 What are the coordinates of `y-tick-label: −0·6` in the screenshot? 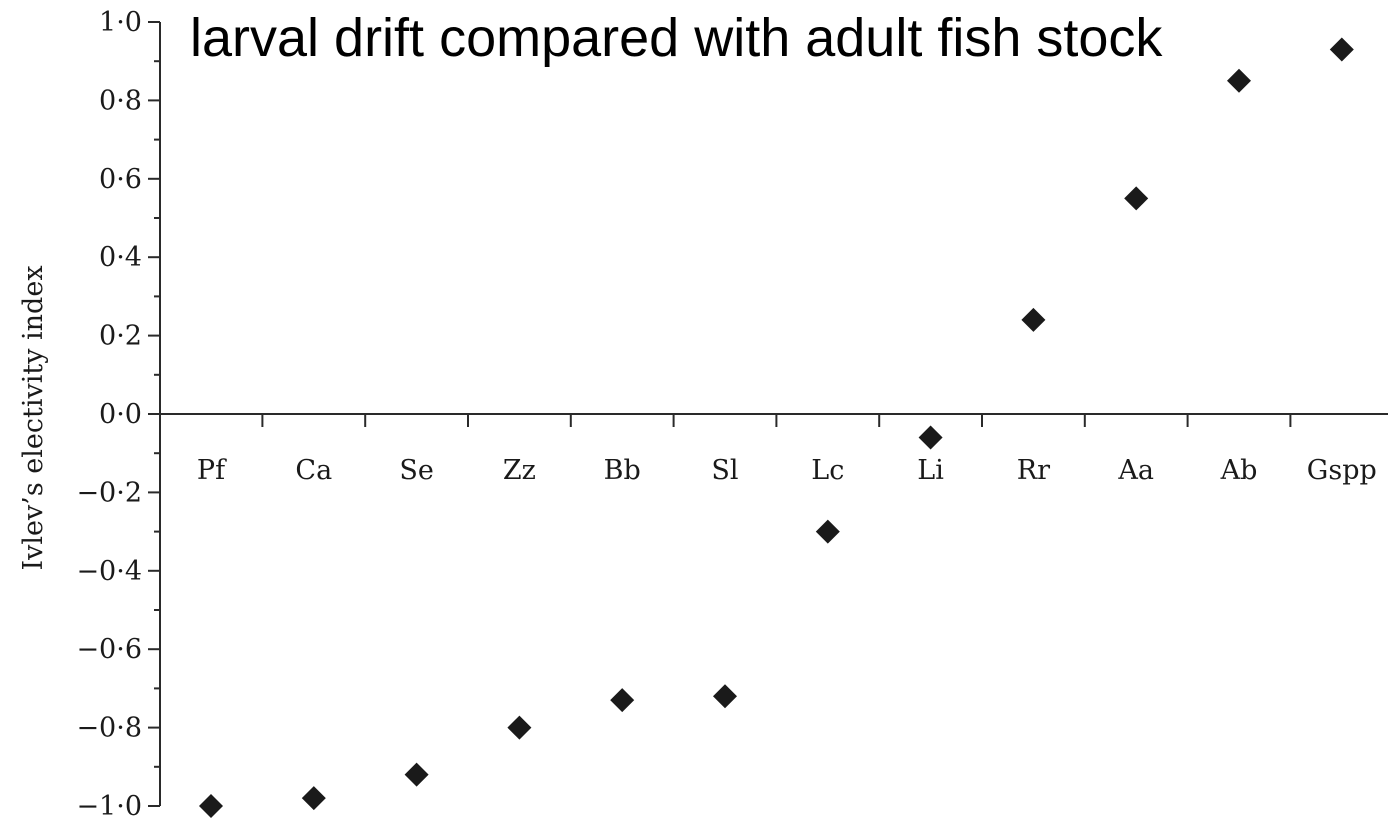 It's located at (109, 649).